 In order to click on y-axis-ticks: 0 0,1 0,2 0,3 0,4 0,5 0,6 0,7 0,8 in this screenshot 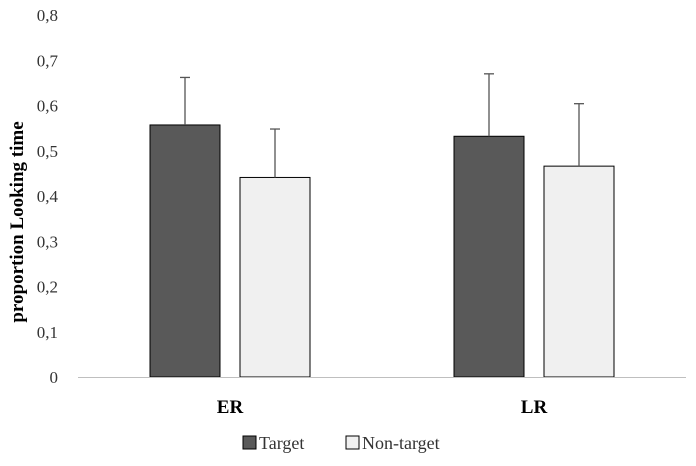, I will do `click(48, 196)`.